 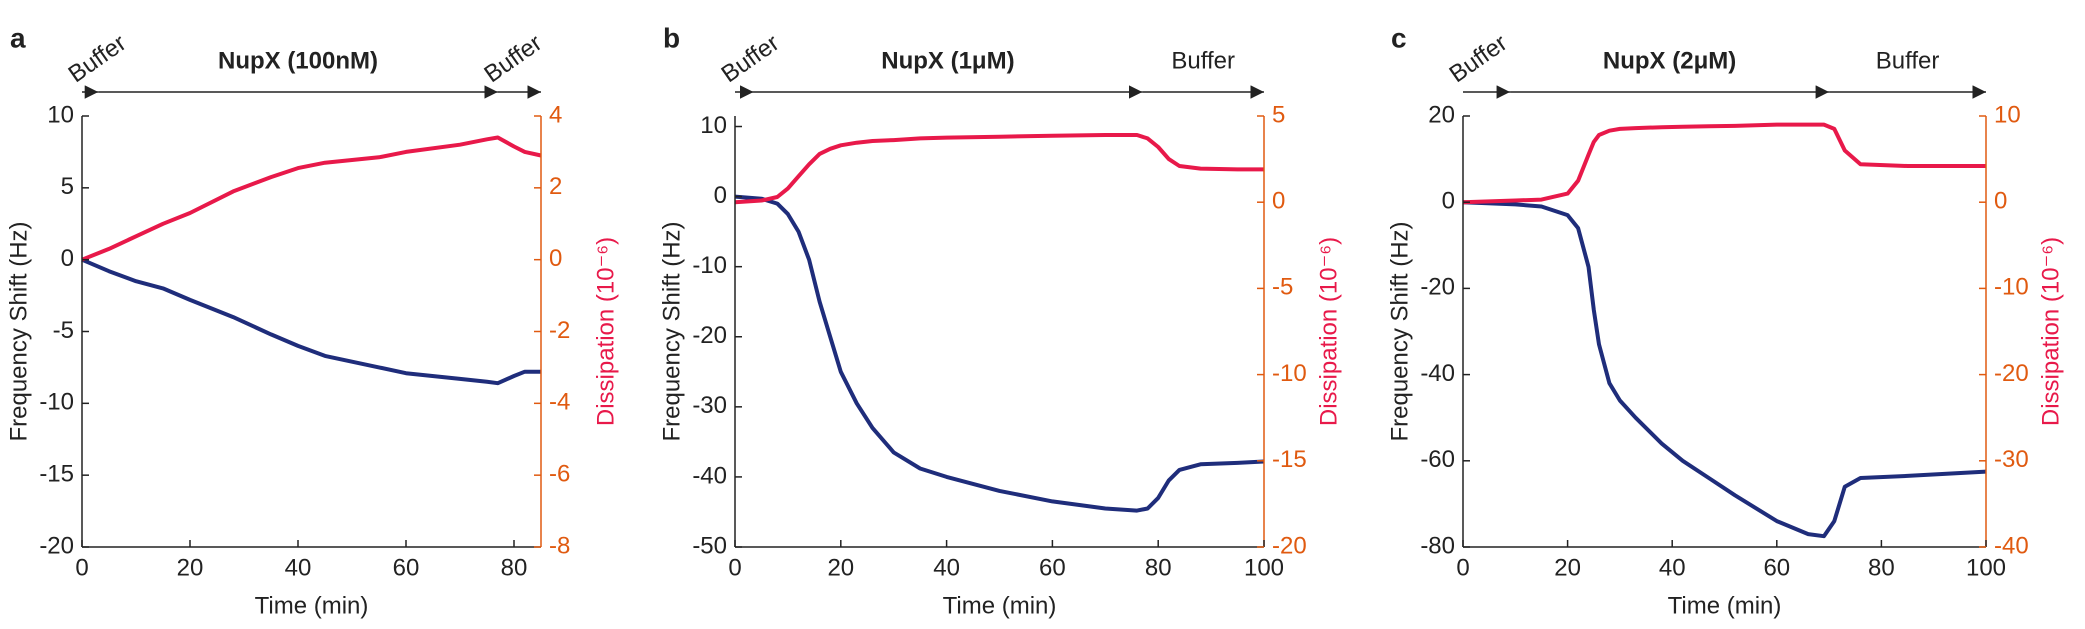 I want to click on y2-tick-label: -4, so click(x=559, y=402).